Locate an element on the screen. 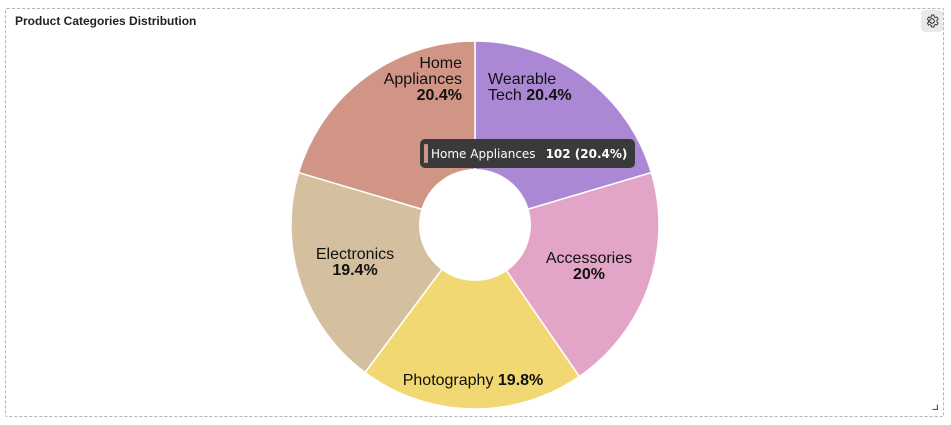 This screenshot has height=425, width=951. tooltip-swatch is located at coordinates (426, 153).